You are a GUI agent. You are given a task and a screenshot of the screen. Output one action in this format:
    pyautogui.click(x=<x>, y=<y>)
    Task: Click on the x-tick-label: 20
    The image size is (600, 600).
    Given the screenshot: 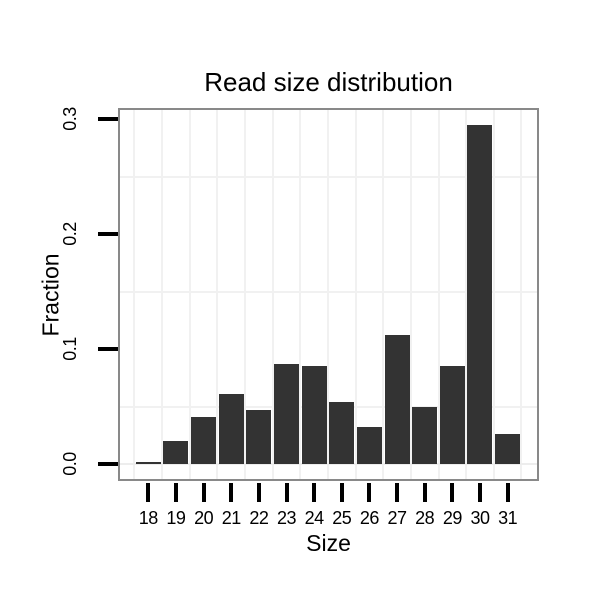 What is the action you would take?
    pyautogui.click(x=204, y=518)
    